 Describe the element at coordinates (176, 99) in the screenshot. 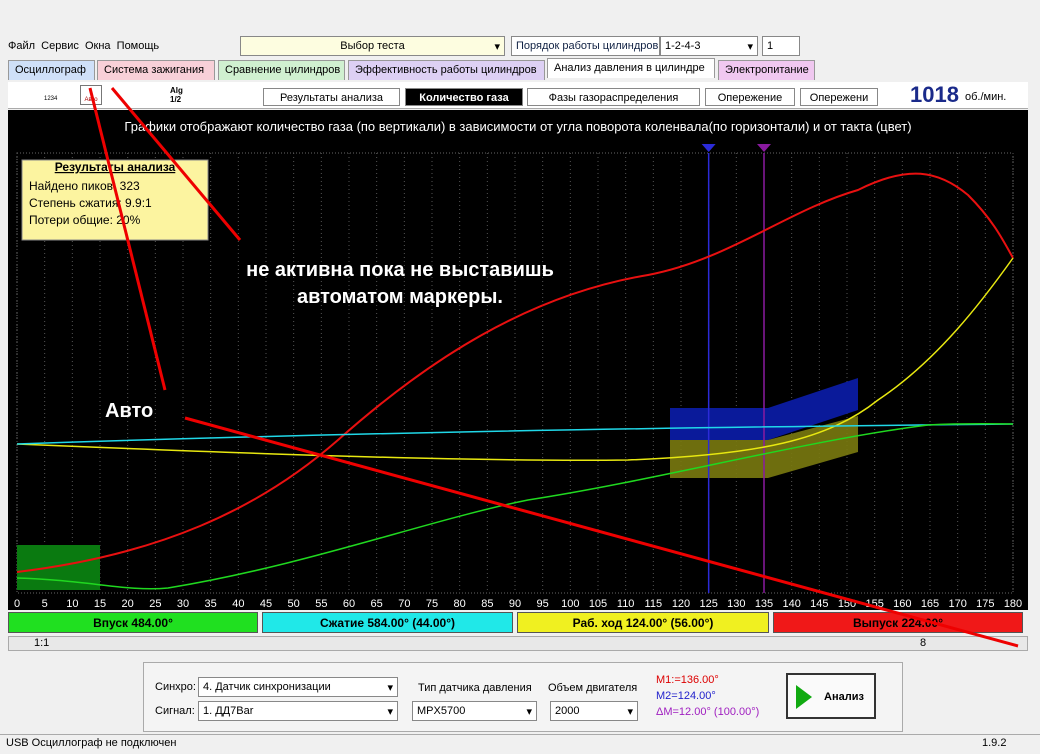

I see `icon-label: 1/2` at that location.